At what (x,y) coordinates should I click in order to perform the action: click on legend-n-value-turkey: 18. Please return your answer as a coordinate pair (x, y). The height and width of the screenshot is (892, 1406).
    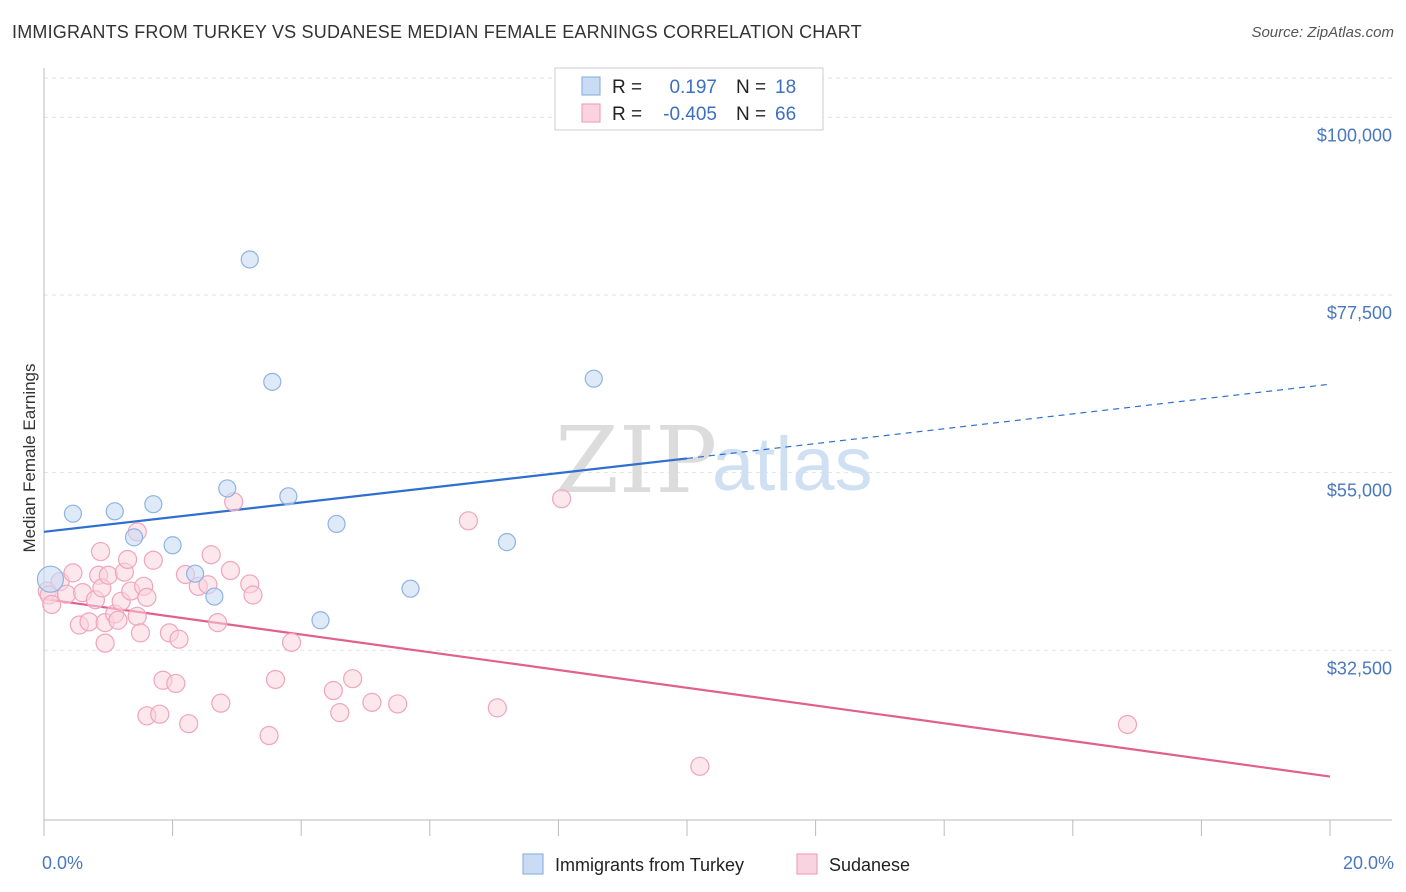
    Looking at the image, I should click on (785, 87).